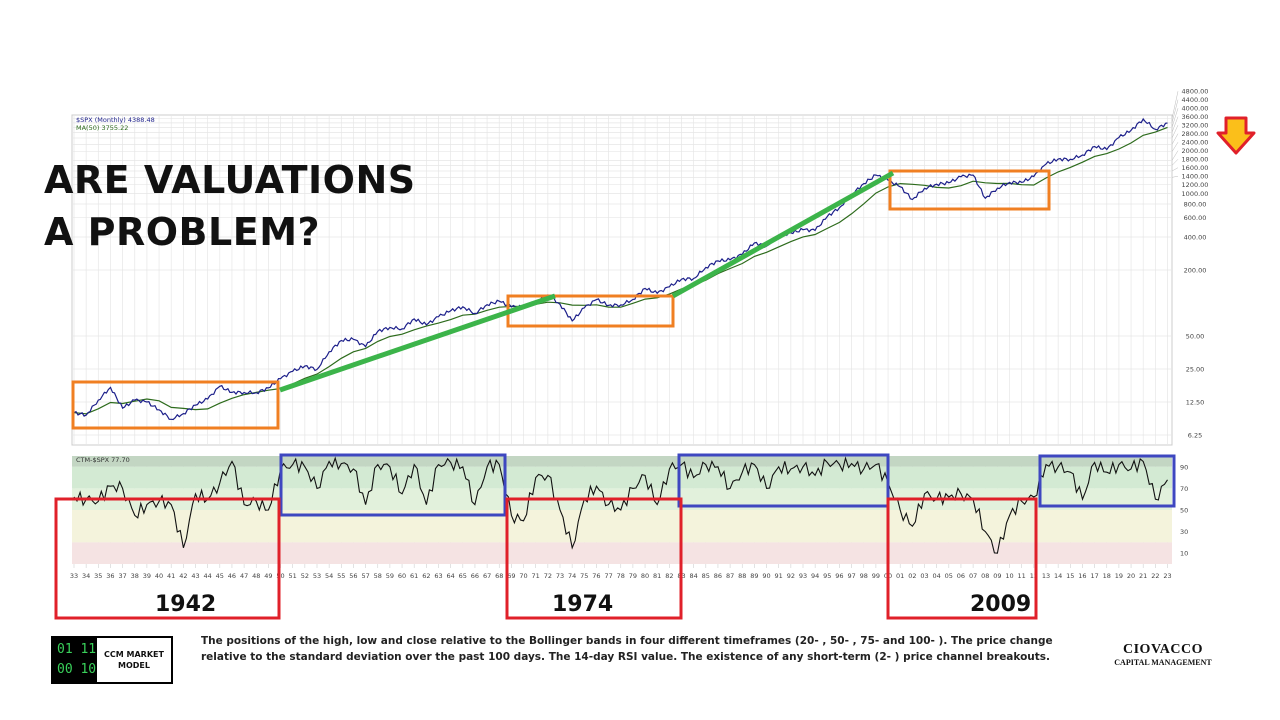  I want to click on year-tick-label: 08, so click(985, 576).